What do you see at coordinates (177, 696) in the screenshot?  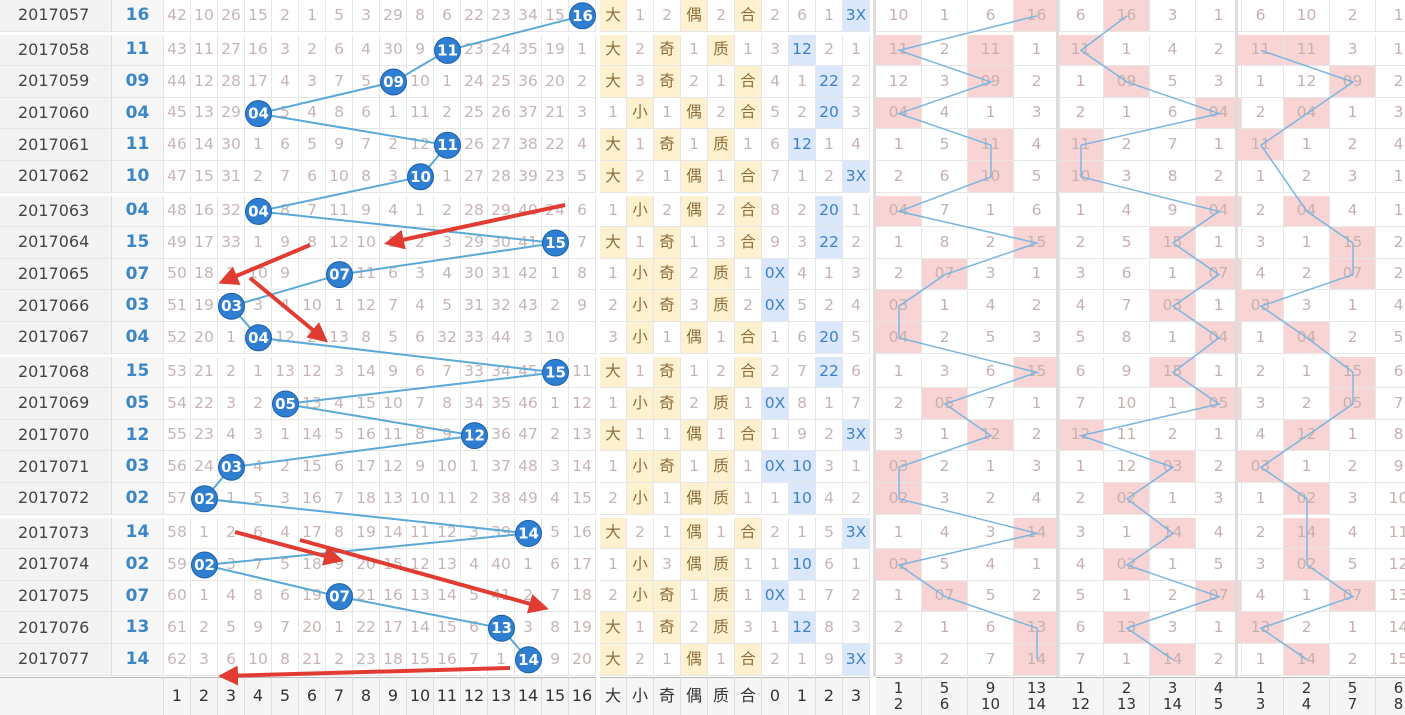 I see `number-column-label: 1` at bounding box center [177, 696].